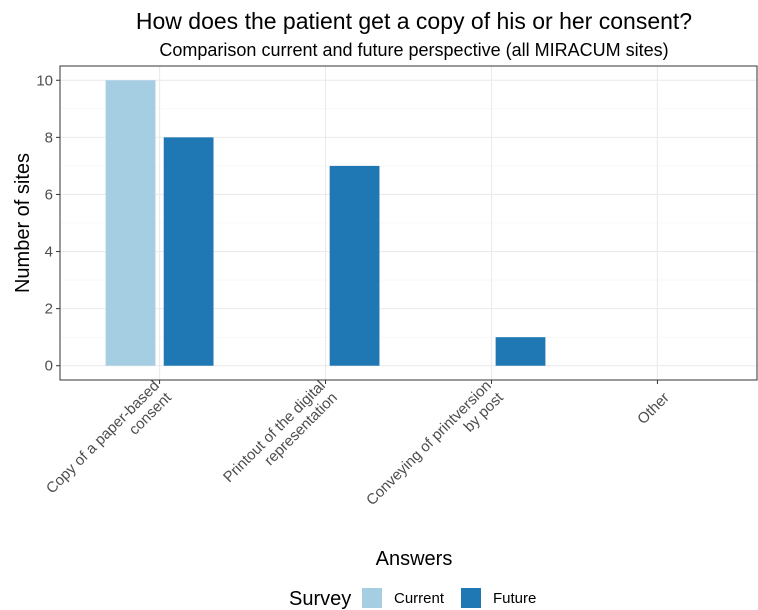 The image size is (758, 610). I want to click on x-tick-label: Printout of the digitalrepresentation, so click(280, 437).